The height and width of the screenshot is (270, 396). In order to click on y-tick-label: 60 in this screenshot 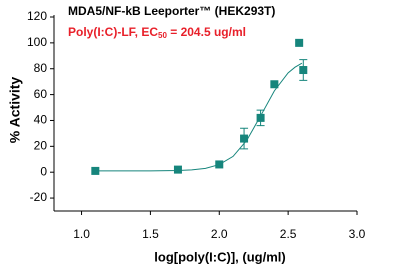, I will do `click(41, 94)`.